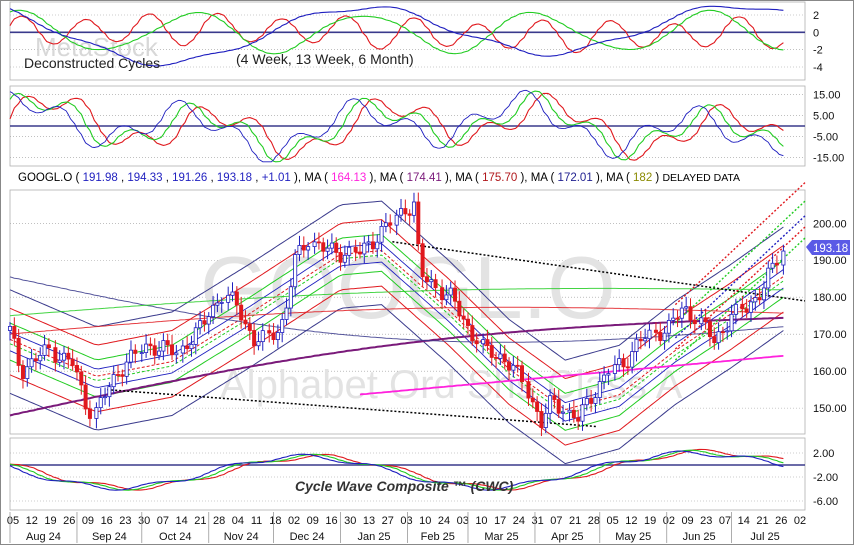 The width and height of the screenshot is (854, 545). Describe the element at coordinates (234, 178) in the screenshot. I see `quote-close: 193.18` at that location.